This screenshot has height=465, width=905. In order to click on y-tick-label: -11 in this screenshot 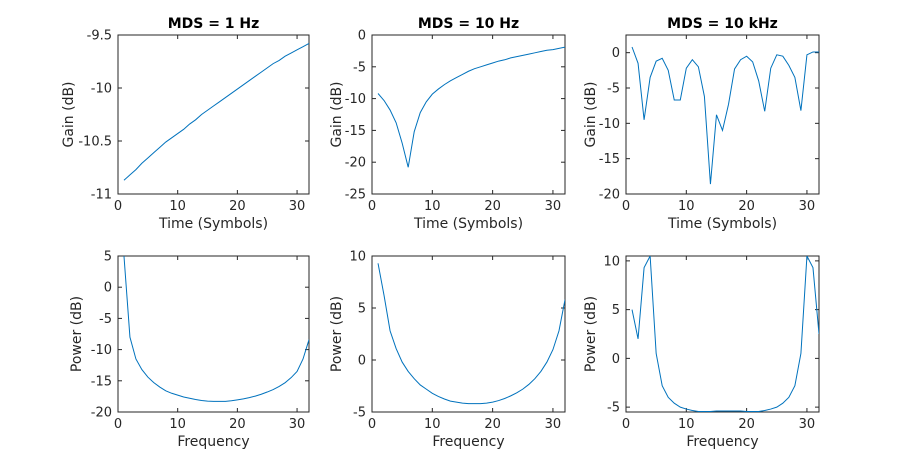, I will do `click(101, 195)`.